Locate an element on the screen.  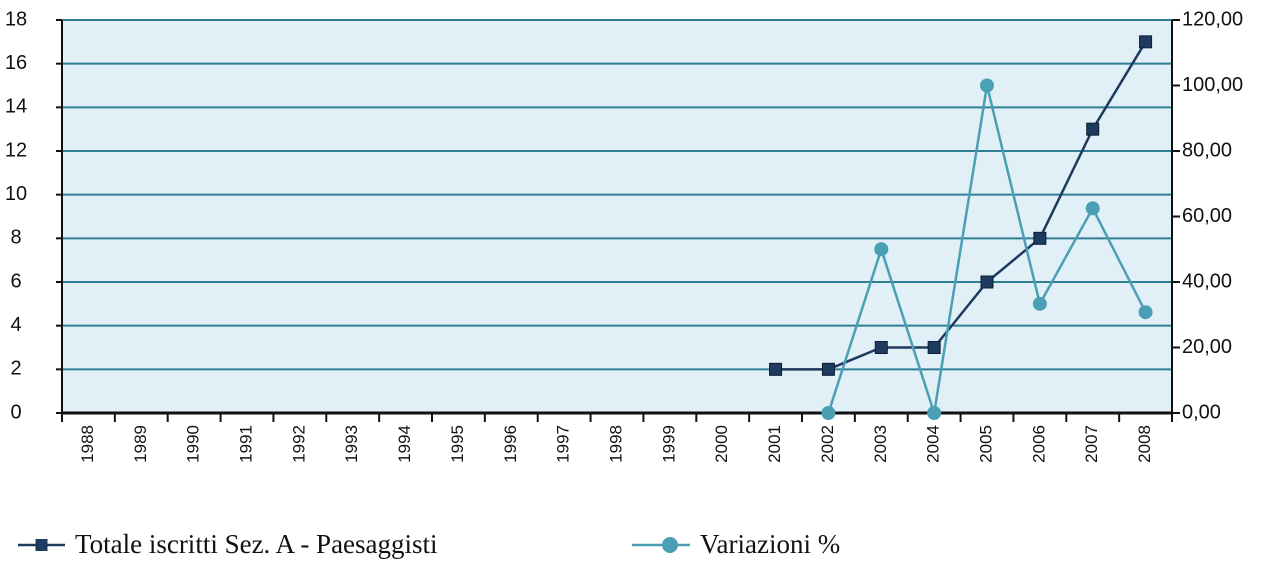
x-tick-label: 1995 is located at coordinates (457, 444).